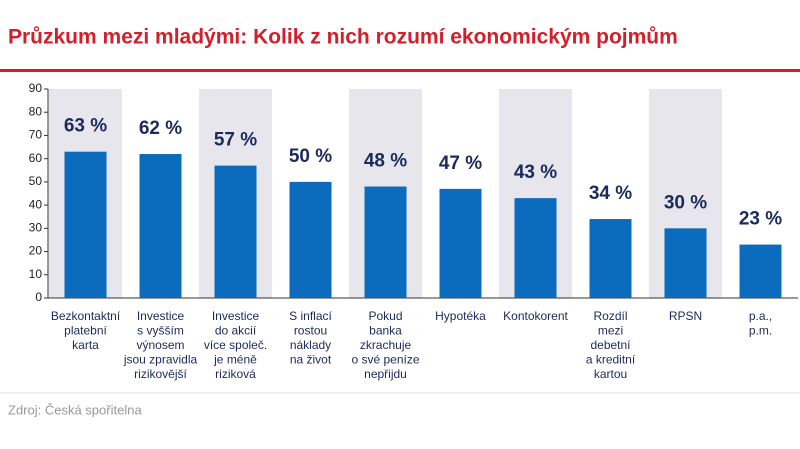 The width and height of the screenshot is (800, 449). Describe the element at coordinates (535, 316) in the screenshot. I see `x-tick-label: Kontokorent` at that location.